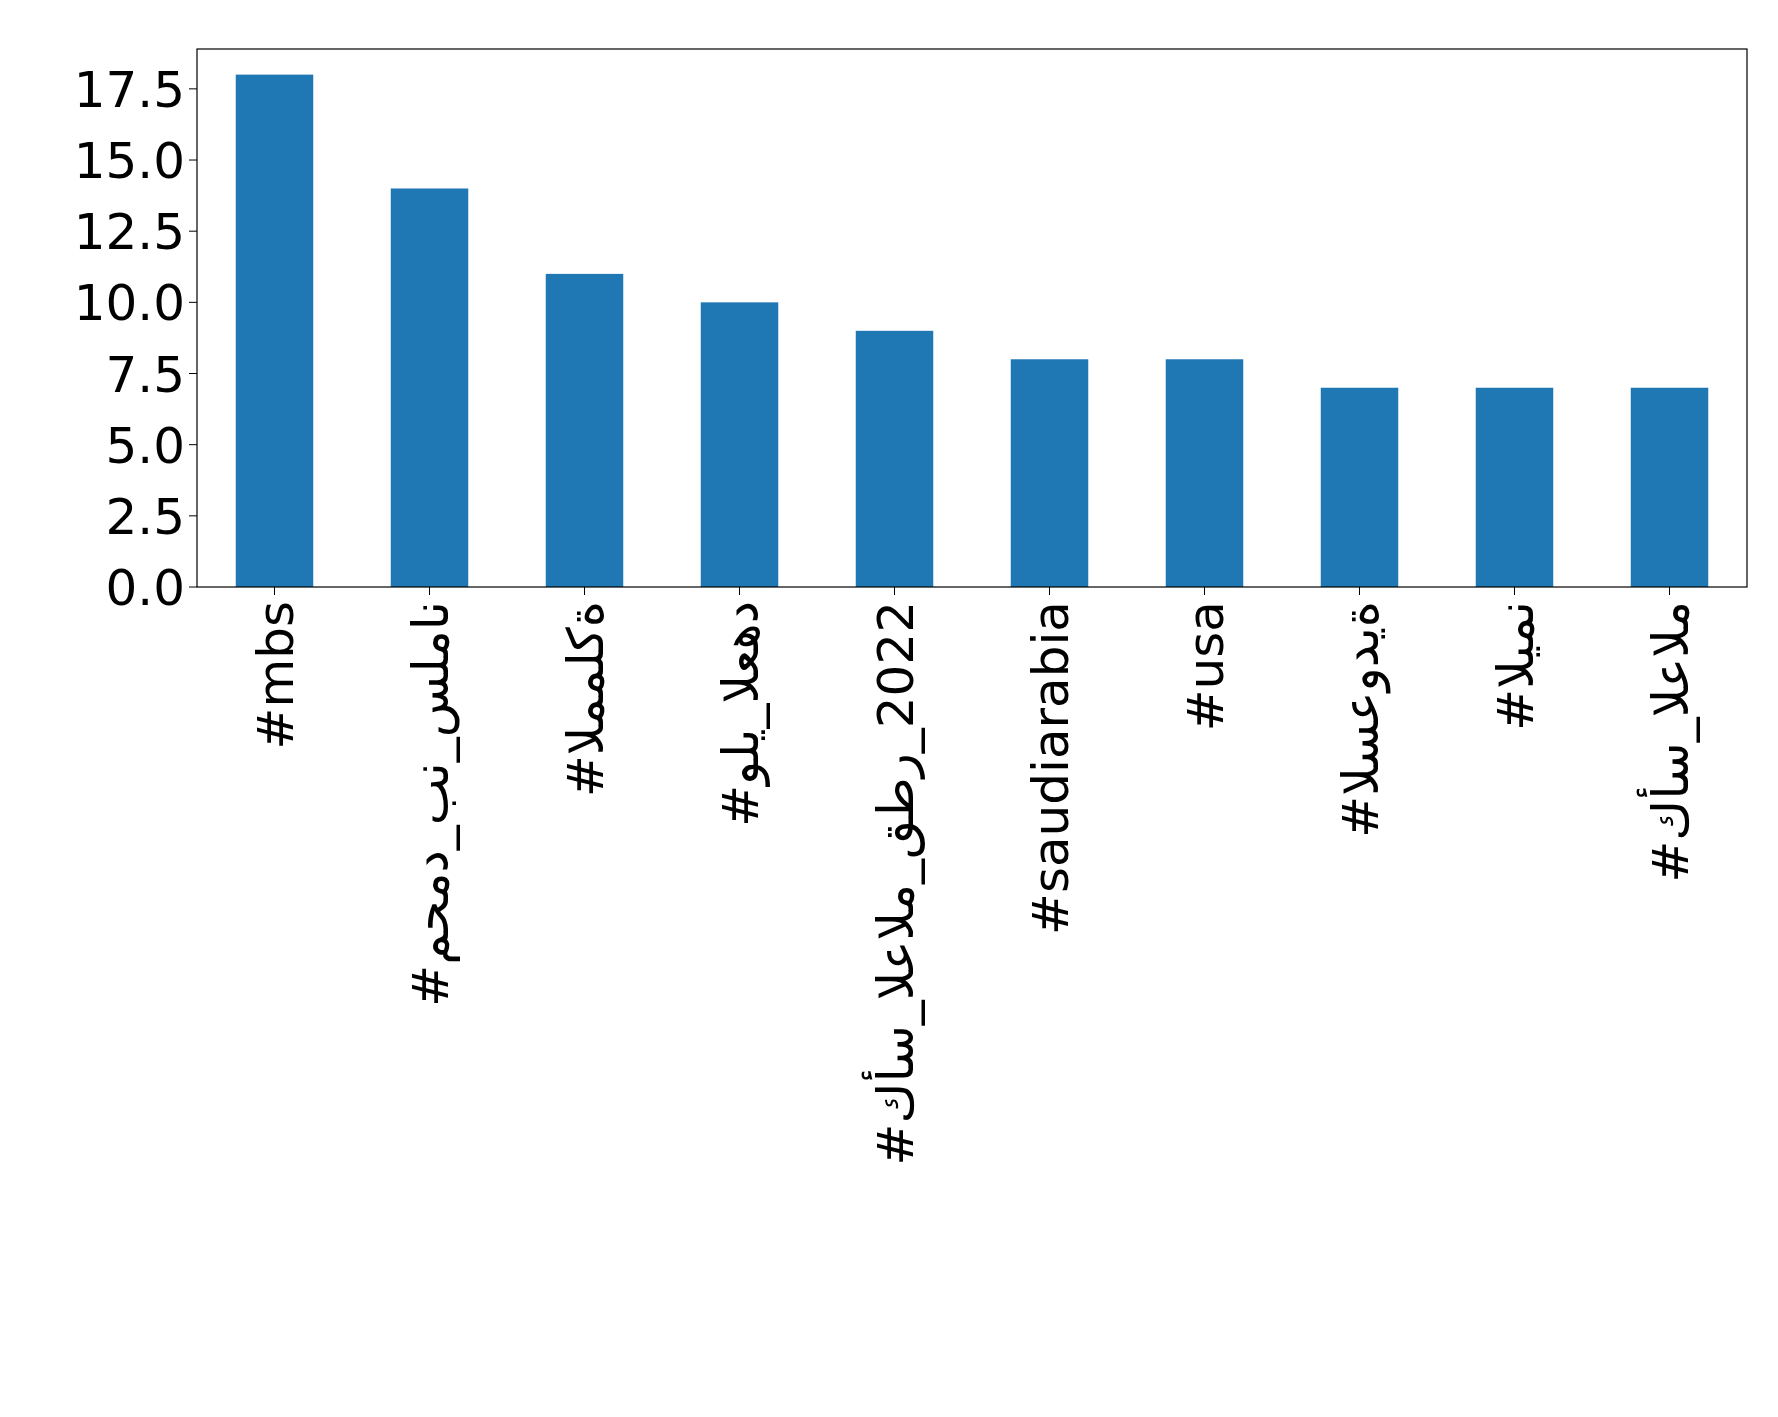 Image resolution: width=1778 pixels, height=1417 pixels. Describe the element at coordinates (1050, 768) in the screenshot. I see `x-tick-label: #saudiarabia` at that location.